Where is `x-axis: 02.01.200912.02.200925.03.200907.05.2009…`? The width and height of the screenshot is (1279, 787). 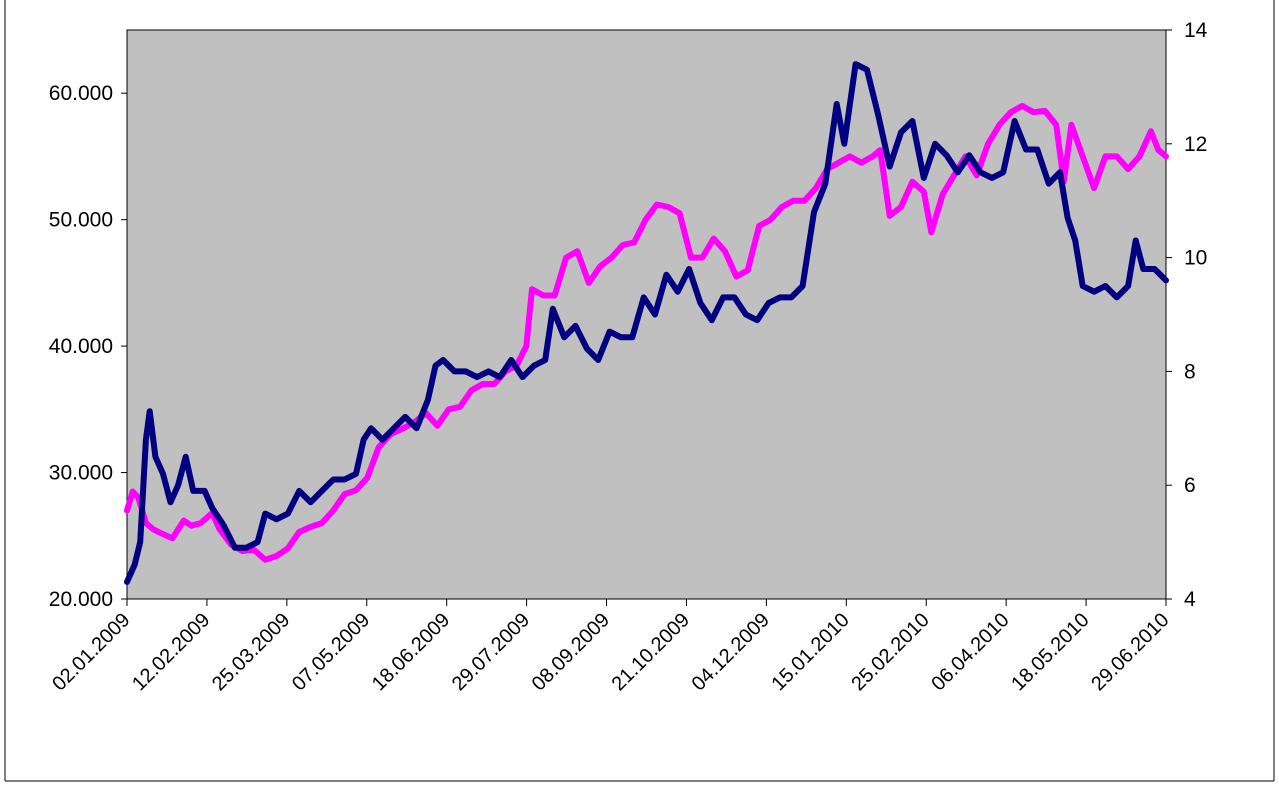 x-axis: 02.01.200912.02.200925.03.200907.05.2009… is located at coordinates (611, 647).